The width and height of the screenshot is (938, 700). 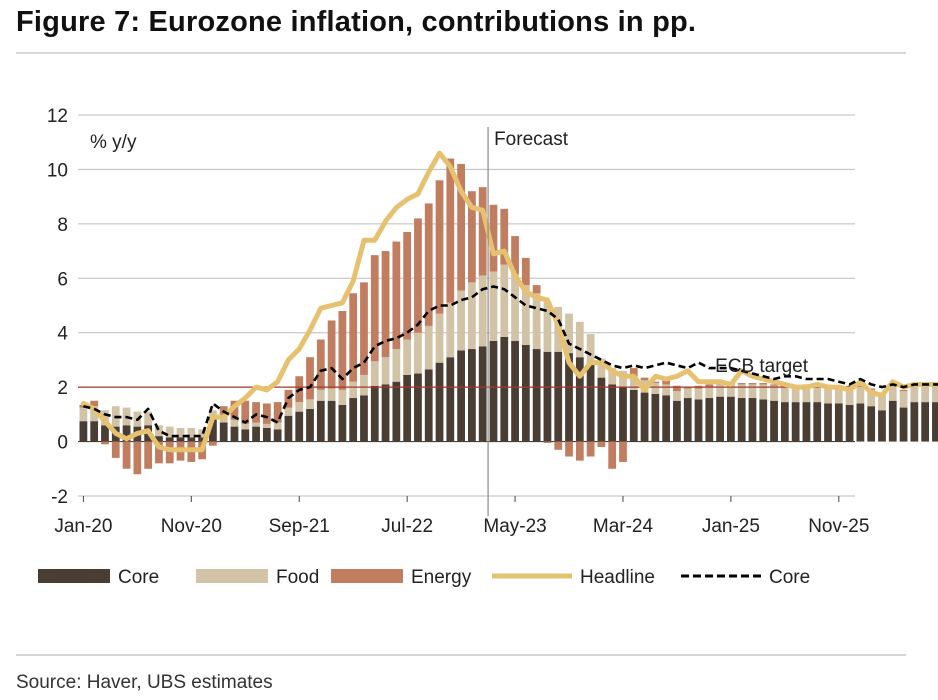 What do you see at coordinates (191, 526) in the screenshot?
I see `x-tick-label: Nov-20` at bounding box center [191, 526].